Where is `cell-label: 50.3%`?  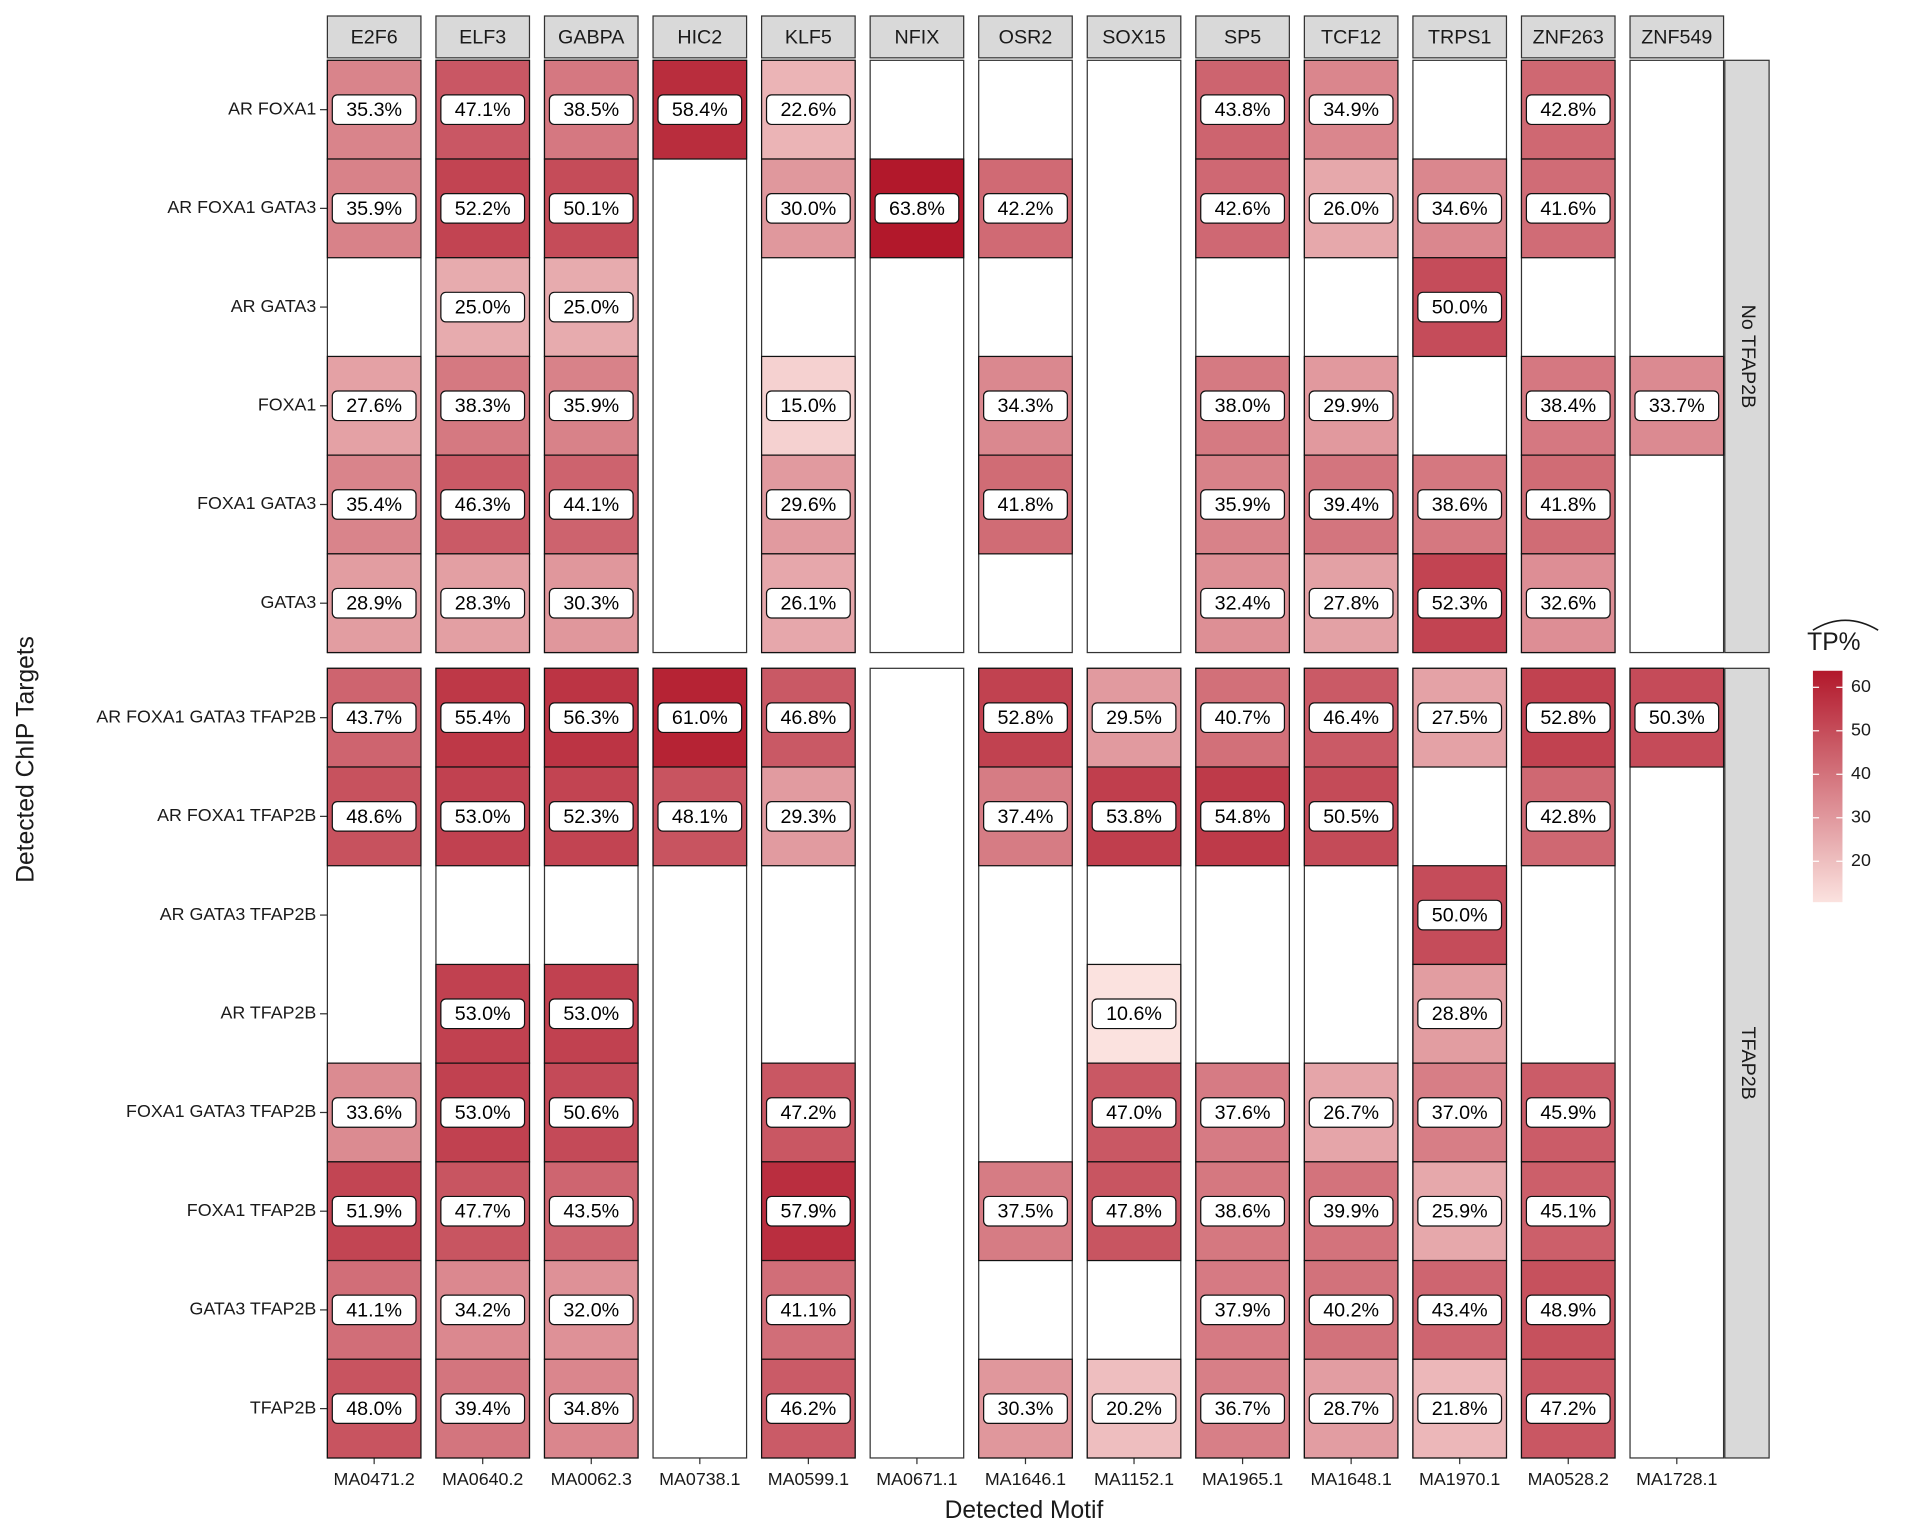 cell-label: 50.3% is located at coordinates (1677, 718).